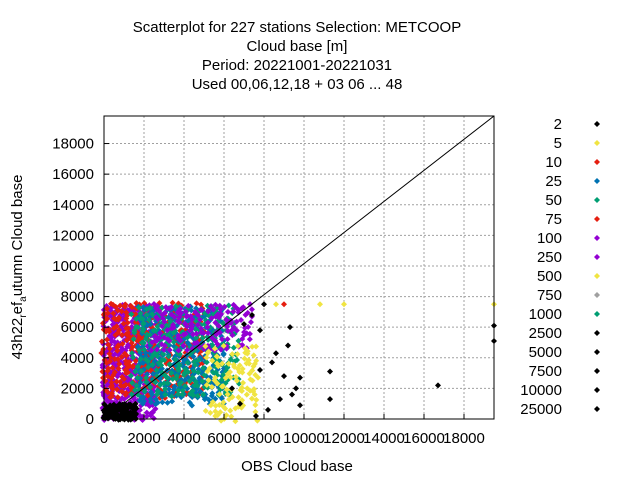 The image size is (640, 480). I want to click on x-tick-label: 14000, so click(384, 438).